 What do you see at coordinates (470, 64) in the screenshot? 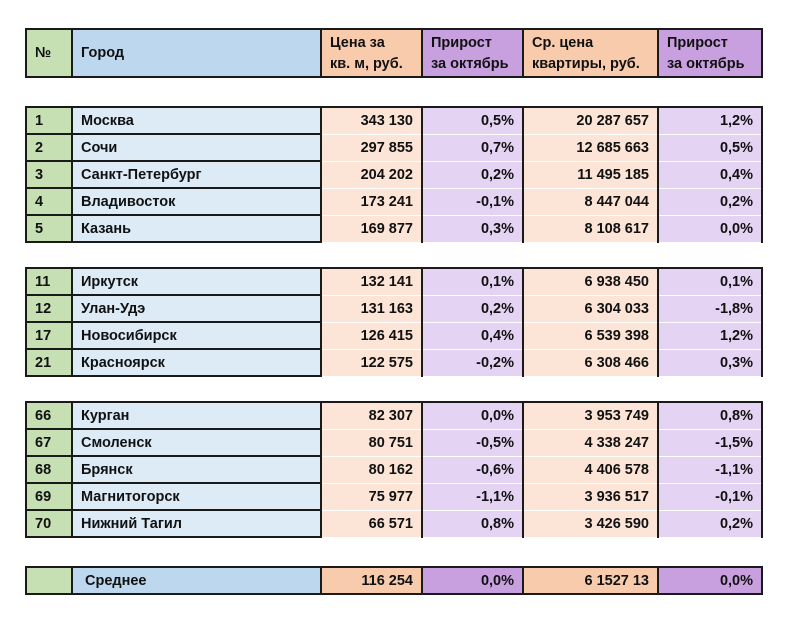
I see `header-growth-m2-line2: за октябрь` at bounding box center [470, 64].